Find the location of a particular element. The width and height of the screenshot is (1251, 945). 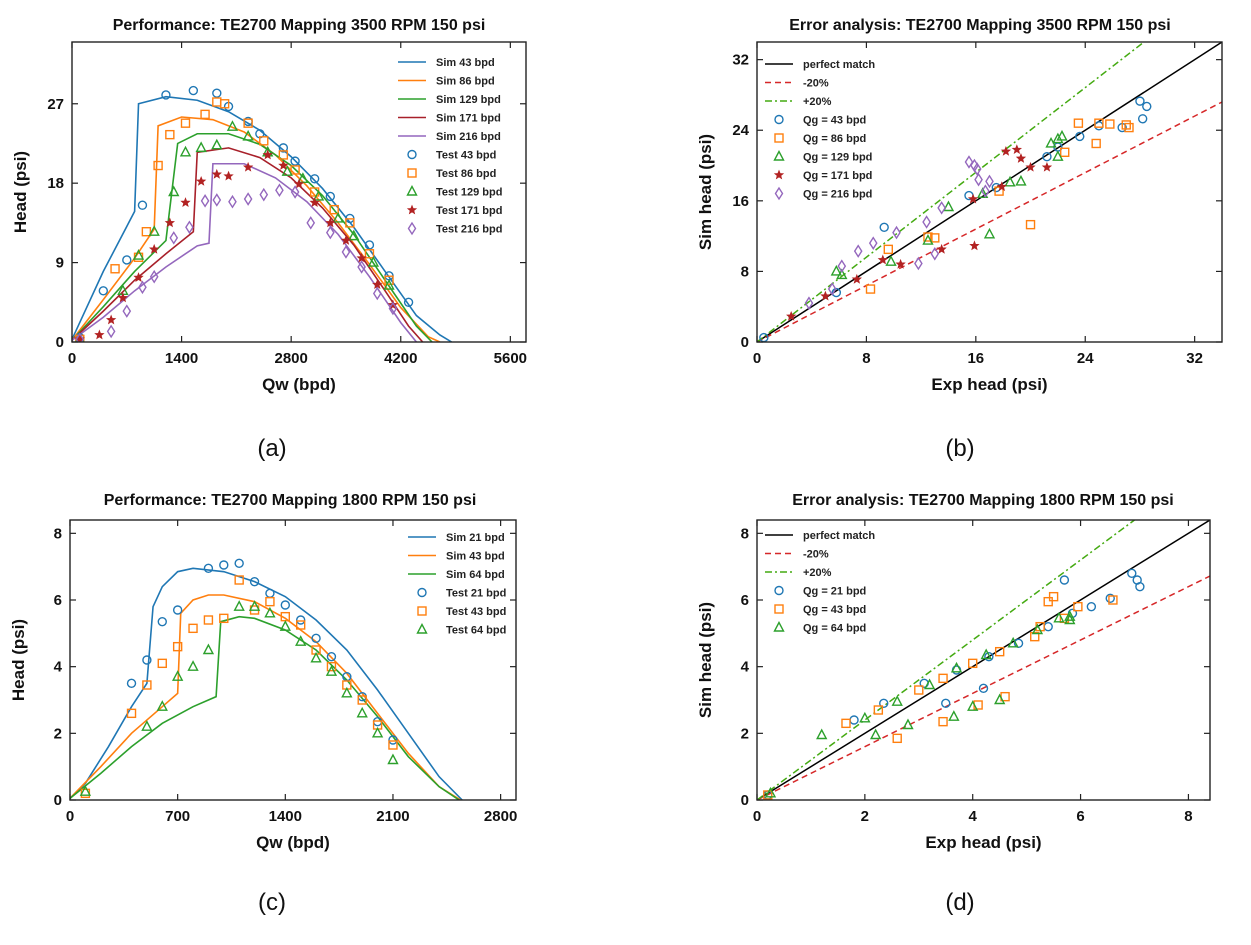

legend-item-test-21-bpd: Test 21 bpd is located at coordinates (461, 594).